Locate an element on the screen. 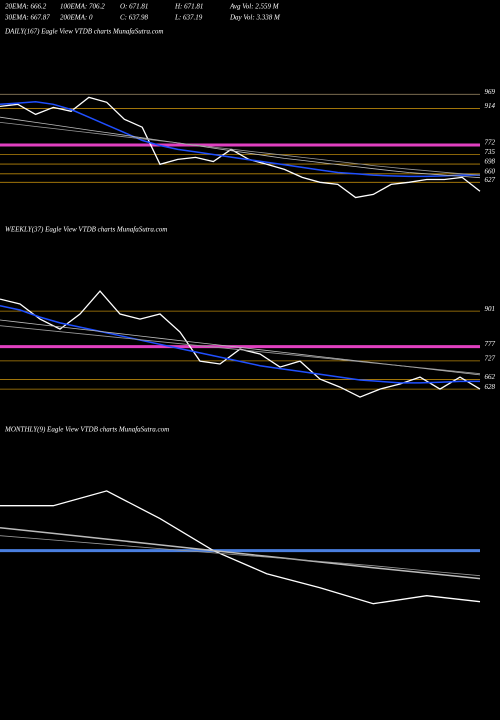  header-stat: O: 671.81 is located at coordinates (134, 7).